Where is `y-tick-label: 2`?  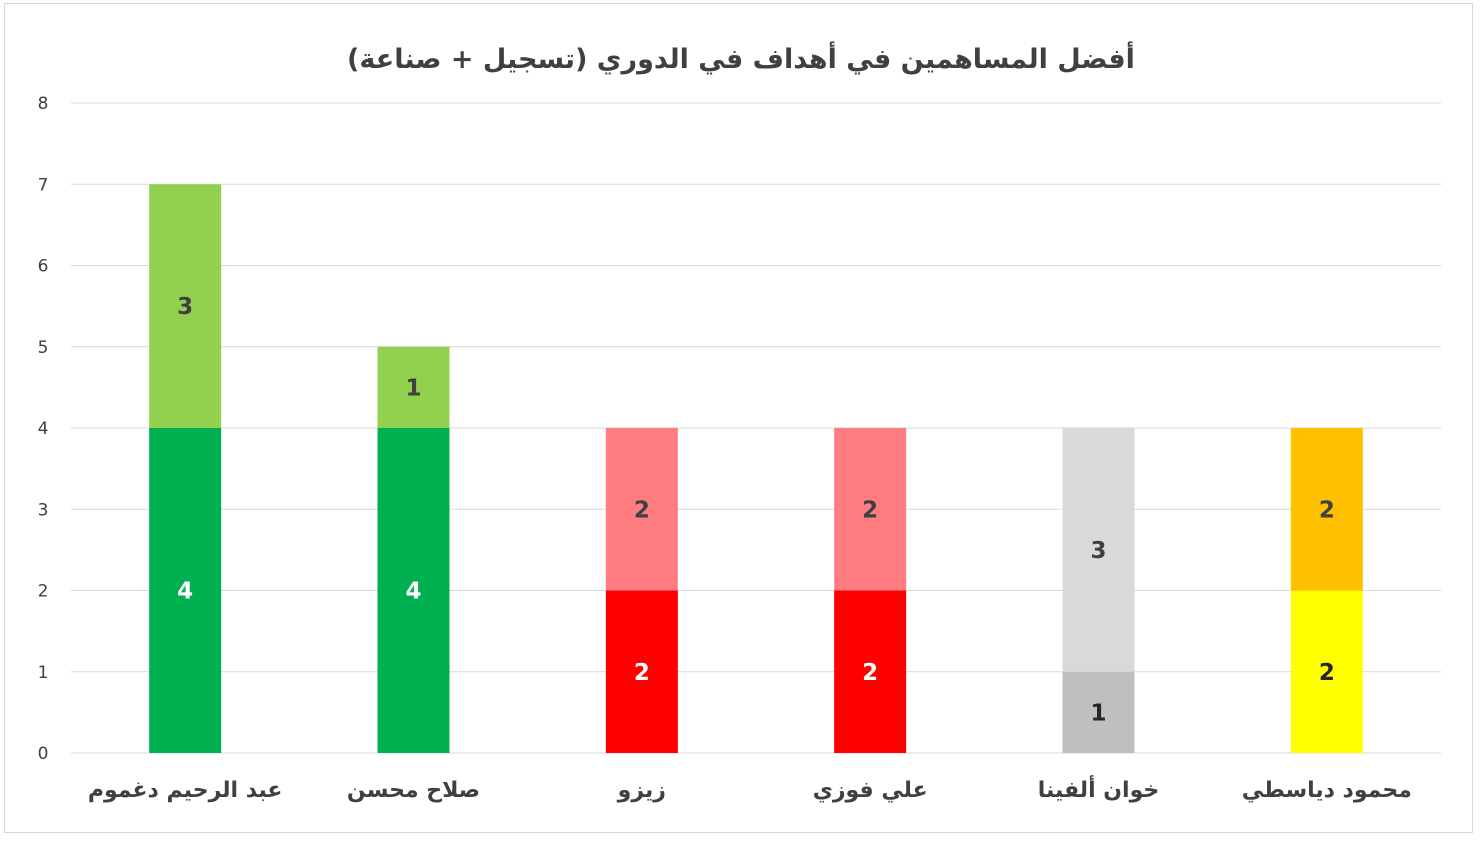 y-tick-label: 2 is located at coordinates (43, 592).